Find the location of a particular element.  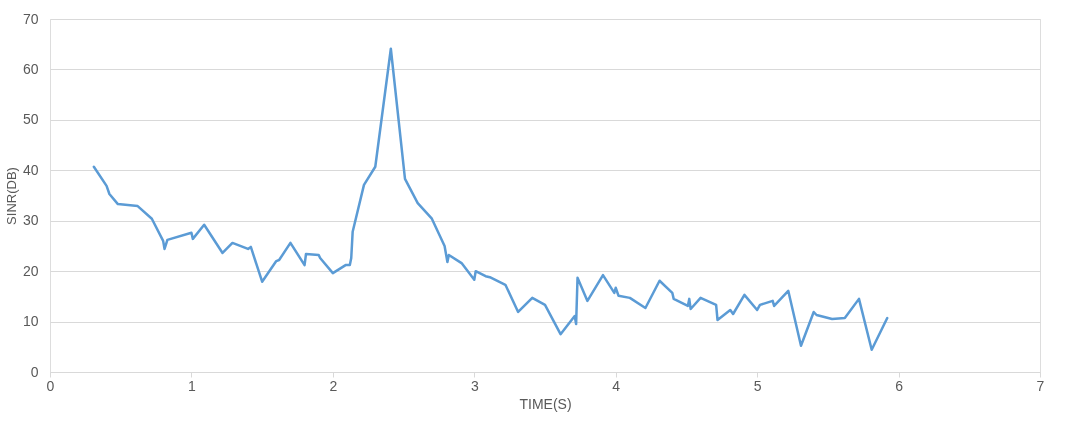

y-axis-title: SINR(DB) is located at coordinates (11, 196).